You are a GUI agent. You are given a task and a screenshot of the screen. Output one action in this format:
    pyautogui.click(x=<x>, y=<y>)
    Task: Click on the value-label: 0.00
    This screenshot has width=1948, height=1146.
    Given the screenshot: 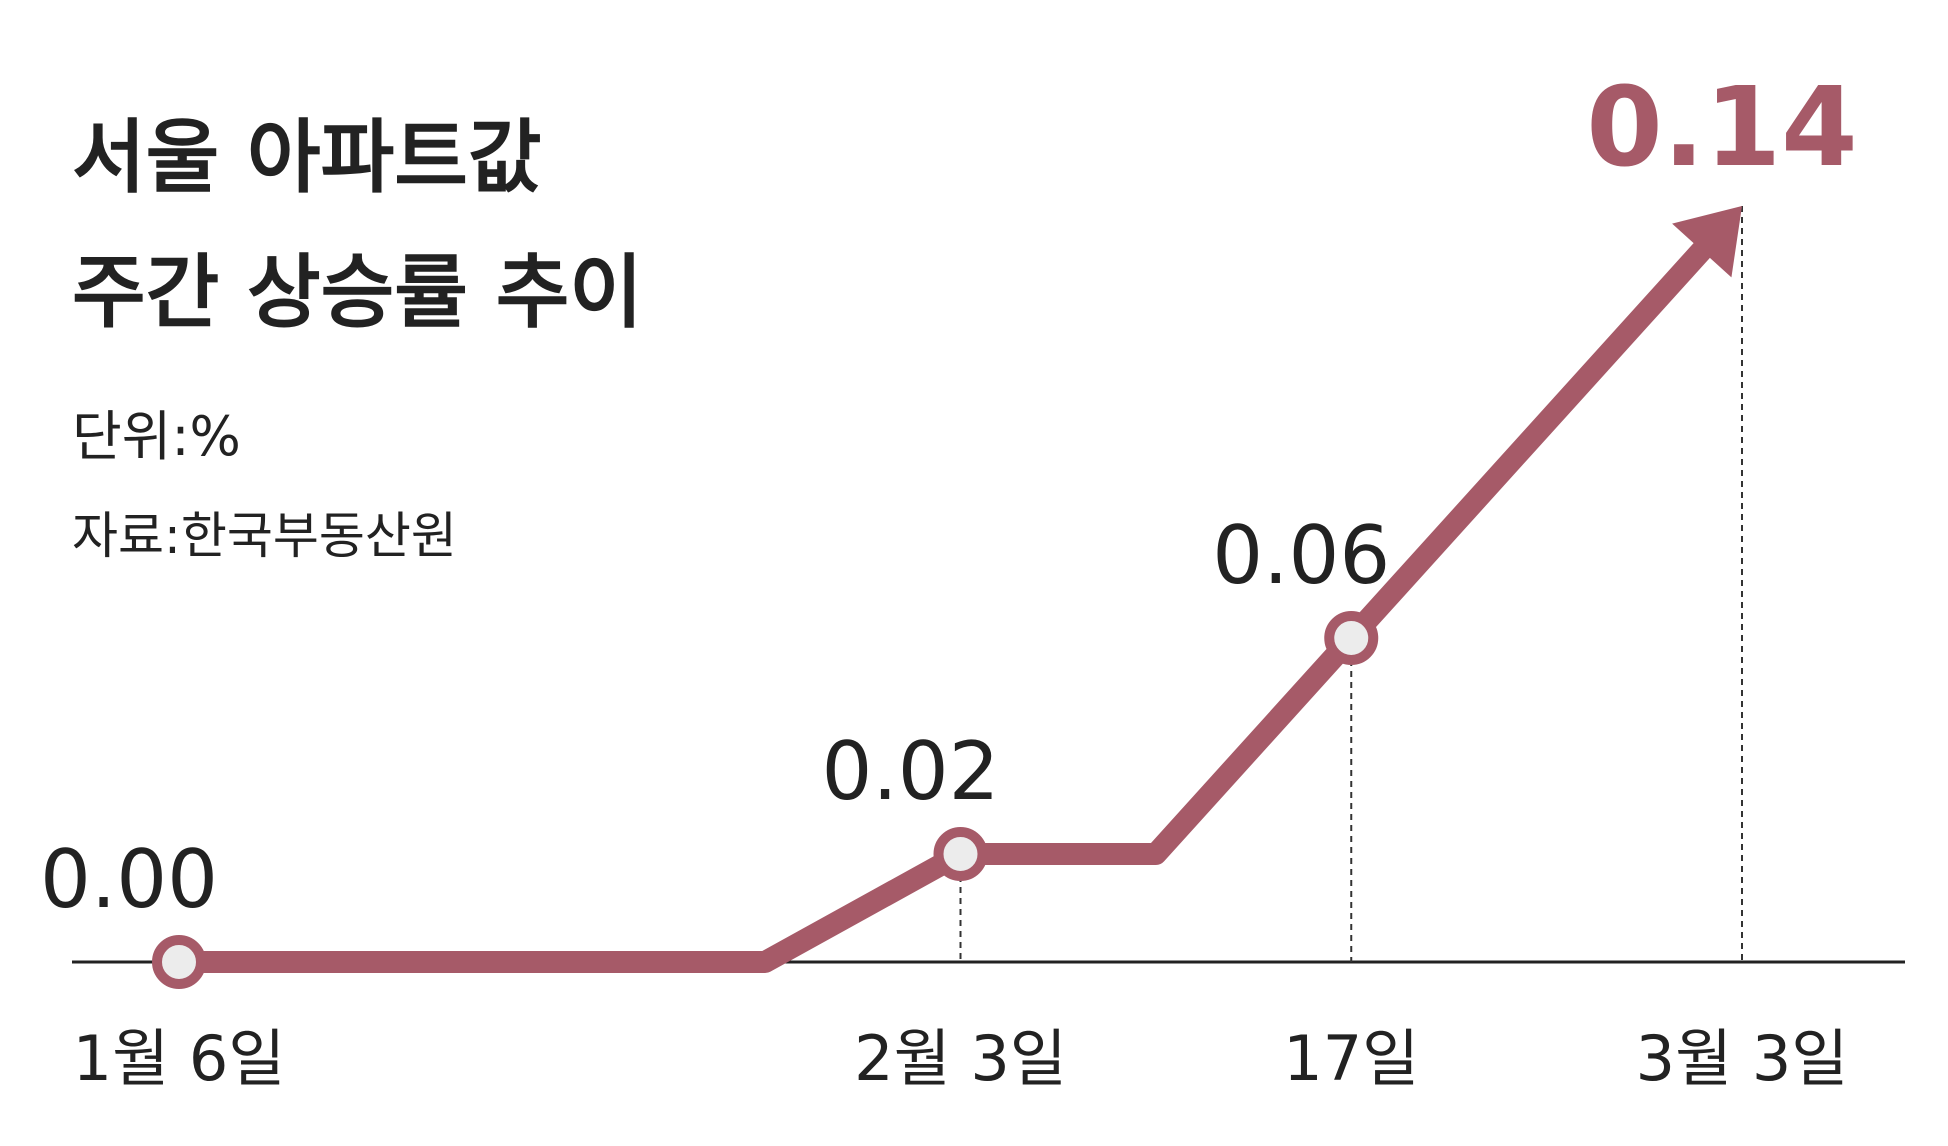 What is the action you would take?
    pyautogui.click(x=129, y=879)
    